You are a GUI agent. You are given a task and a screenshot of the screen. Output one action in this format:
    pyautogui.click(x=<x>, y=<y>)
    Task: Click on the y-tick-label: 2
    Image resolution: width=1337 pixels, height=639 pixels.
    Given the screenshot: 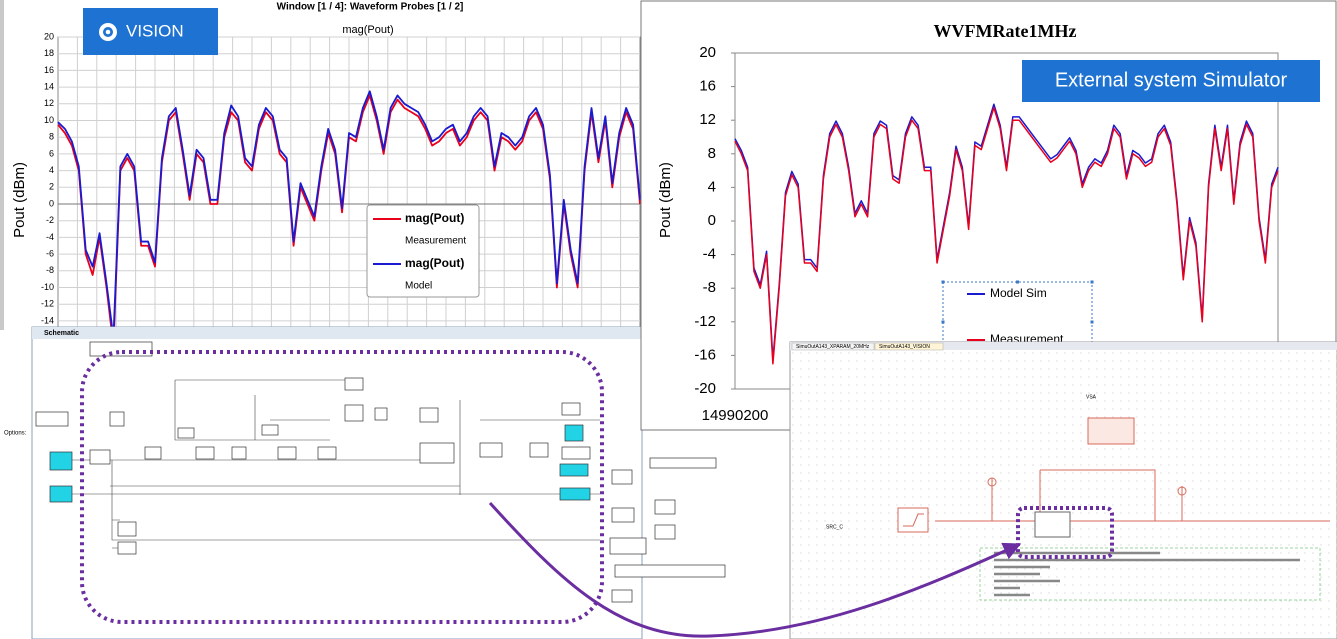 What is the action you would take?
    pyautogui.click(x=51, y=187)
    